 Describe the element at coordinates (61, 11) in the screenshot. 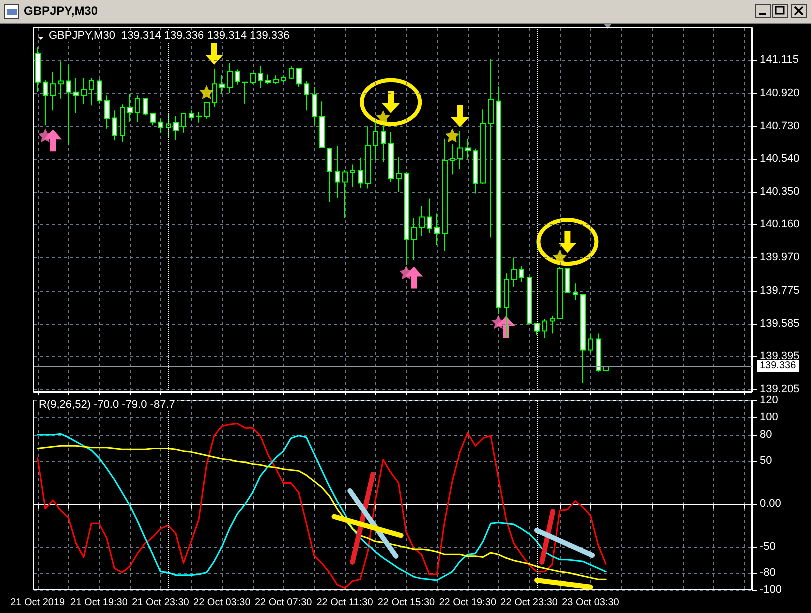

I see `chart-title: GBPJPY,M30` at that location.